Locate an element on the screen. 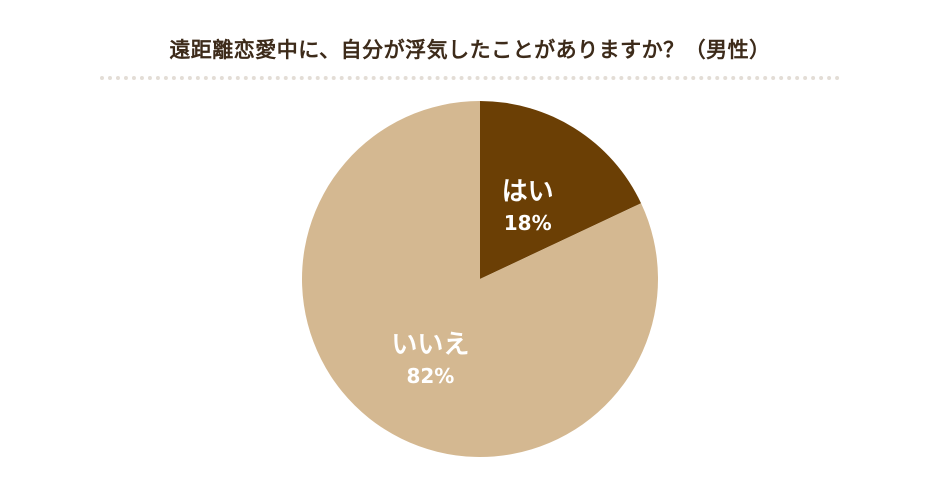  title-divider is located at coordinates (470, 78).